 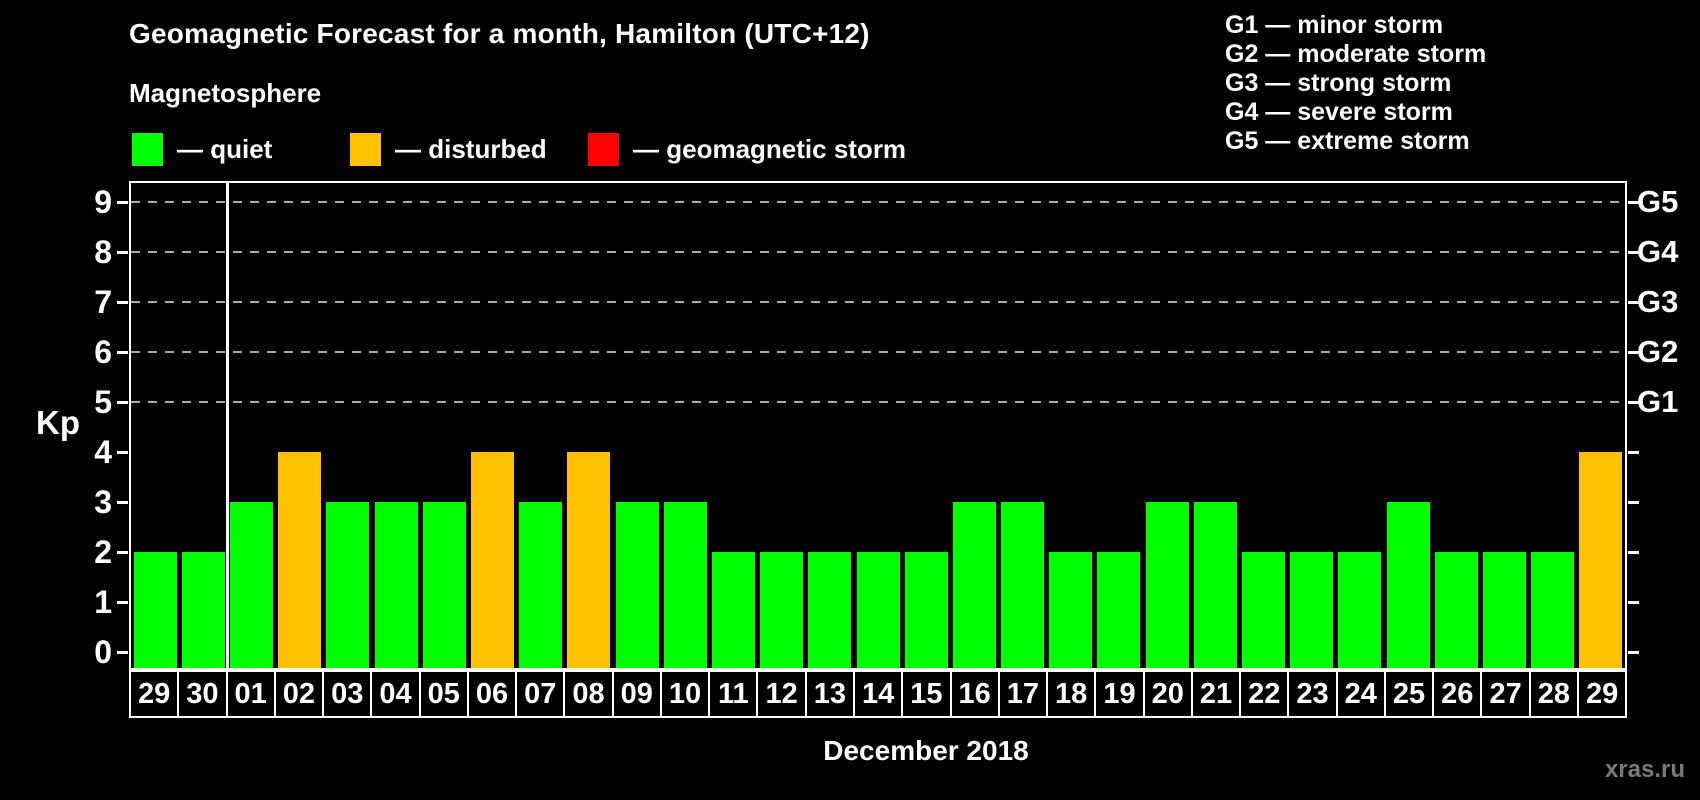 I want to click on day-label: 04, so click(x=395, y=694).